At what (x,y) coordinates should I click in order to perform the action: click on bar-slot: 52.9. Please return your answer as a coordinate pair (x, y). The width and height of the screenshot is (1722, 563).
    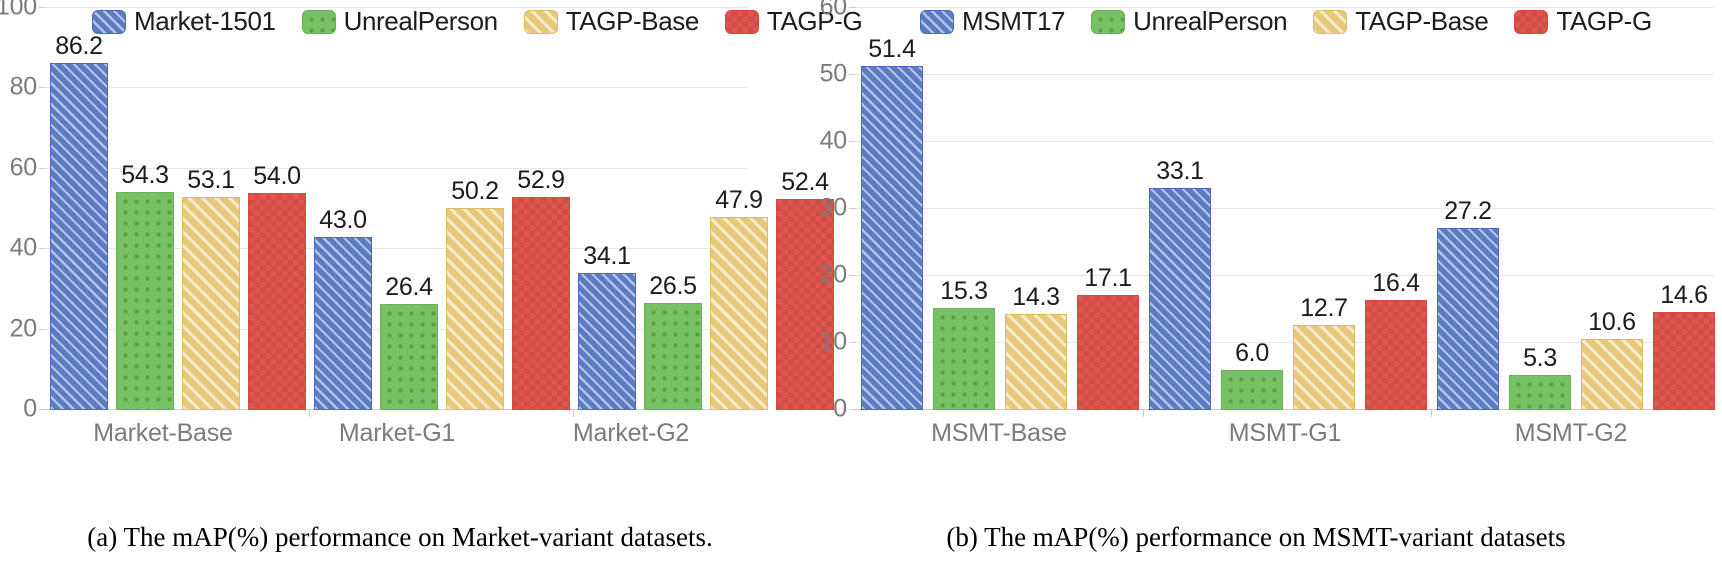
    Looking at the image, I should click on (541, 209).